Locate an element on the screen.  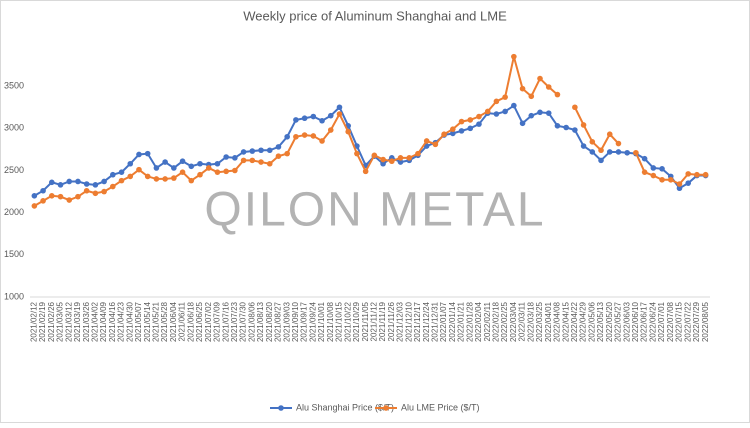
x-tick-label: 2021/05/07 is located at coordinates (138, 321).